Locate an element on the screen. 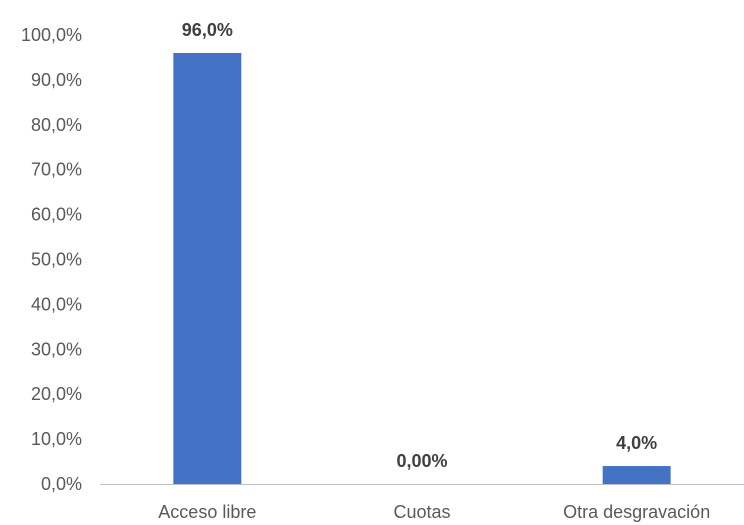 This screenshot has width=744, height=525. y-tick-label: 30,0% is located at coordinates (56, 349).